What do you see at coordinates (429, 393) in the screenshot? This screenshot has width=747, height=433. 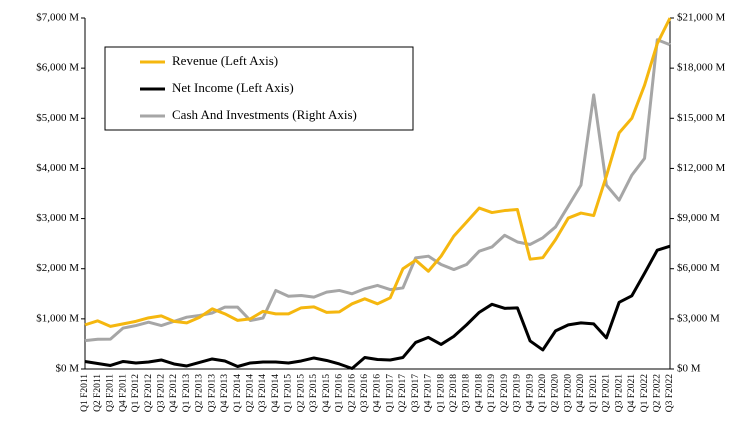 I see `x-tick-label: Q4 F2017` at bounding box center [429, 393].